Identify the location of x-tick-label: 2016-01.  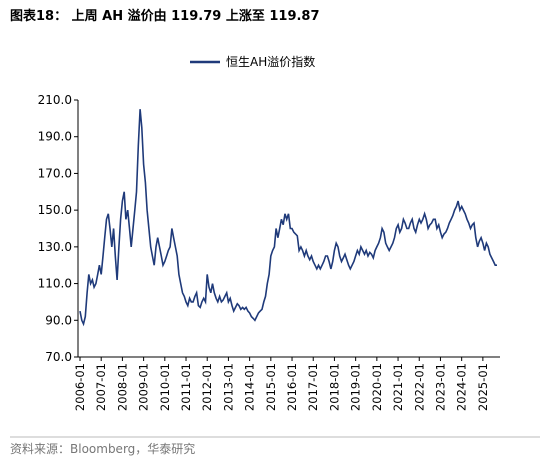
(292, 387).